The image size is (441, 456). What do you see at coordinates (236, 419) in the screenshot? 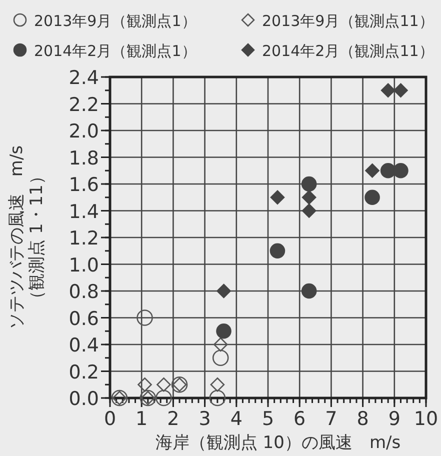
I see `x-tick-label: 4` at bounding box center [236, 419].